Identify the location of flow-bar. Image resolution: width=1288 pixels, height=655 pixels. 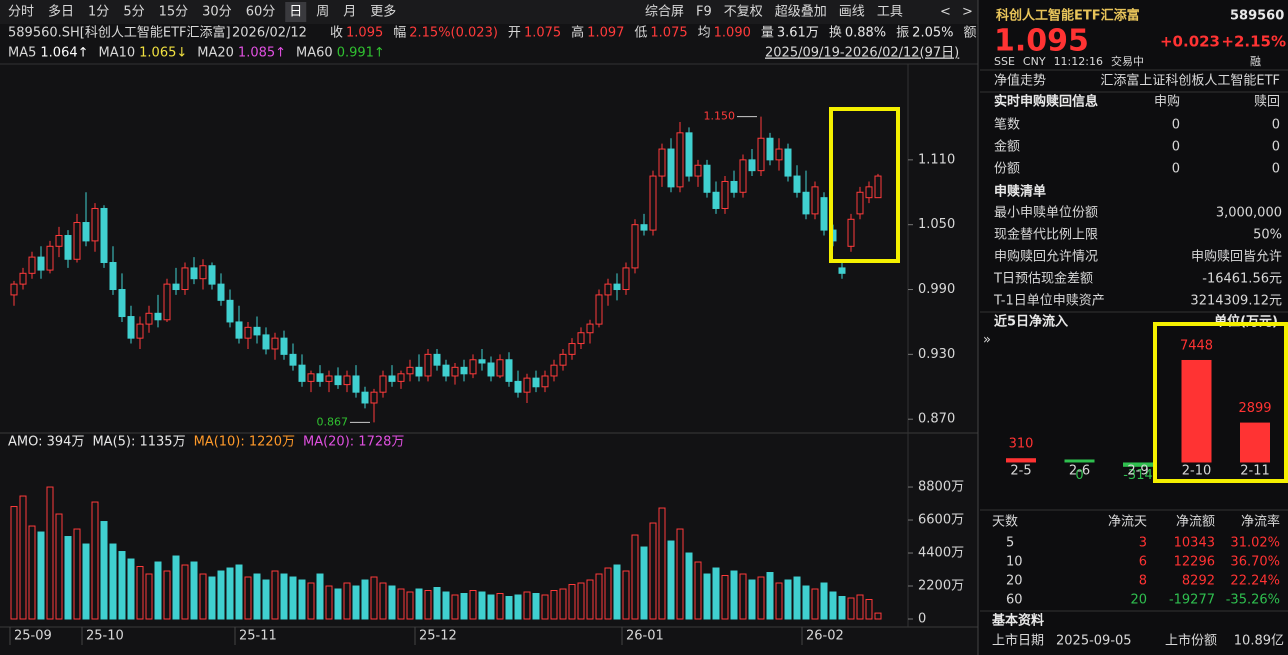
(1079, 461).